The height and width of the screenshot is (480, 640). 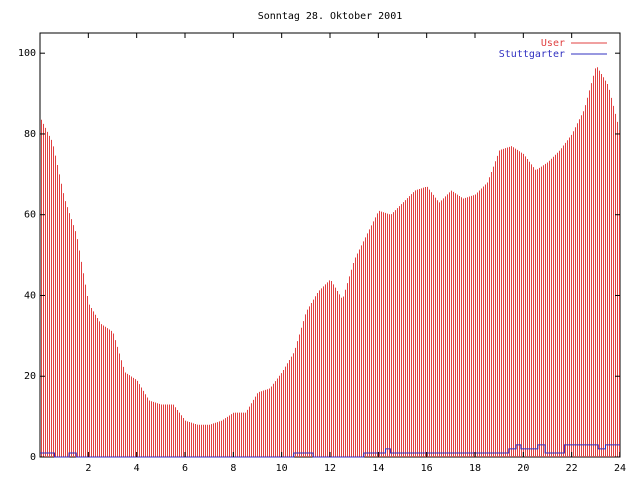 What do you see at coordinates (33, 457) in the screenshot?
I see `y-tick-label: 0` at bounding box center [33, 457].